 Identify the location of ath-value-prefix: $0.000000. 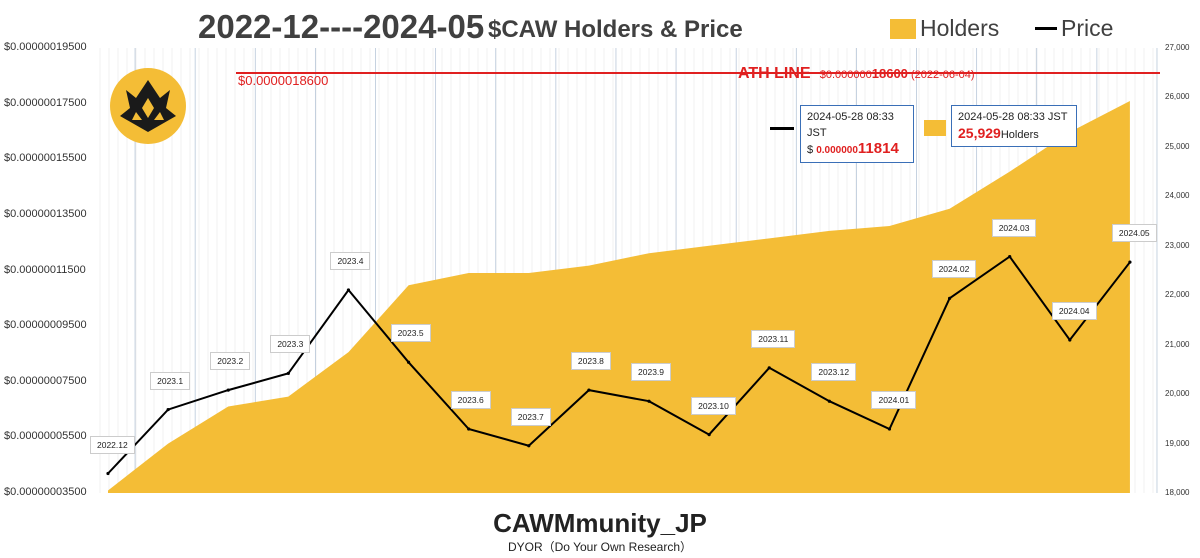
(845, 75).